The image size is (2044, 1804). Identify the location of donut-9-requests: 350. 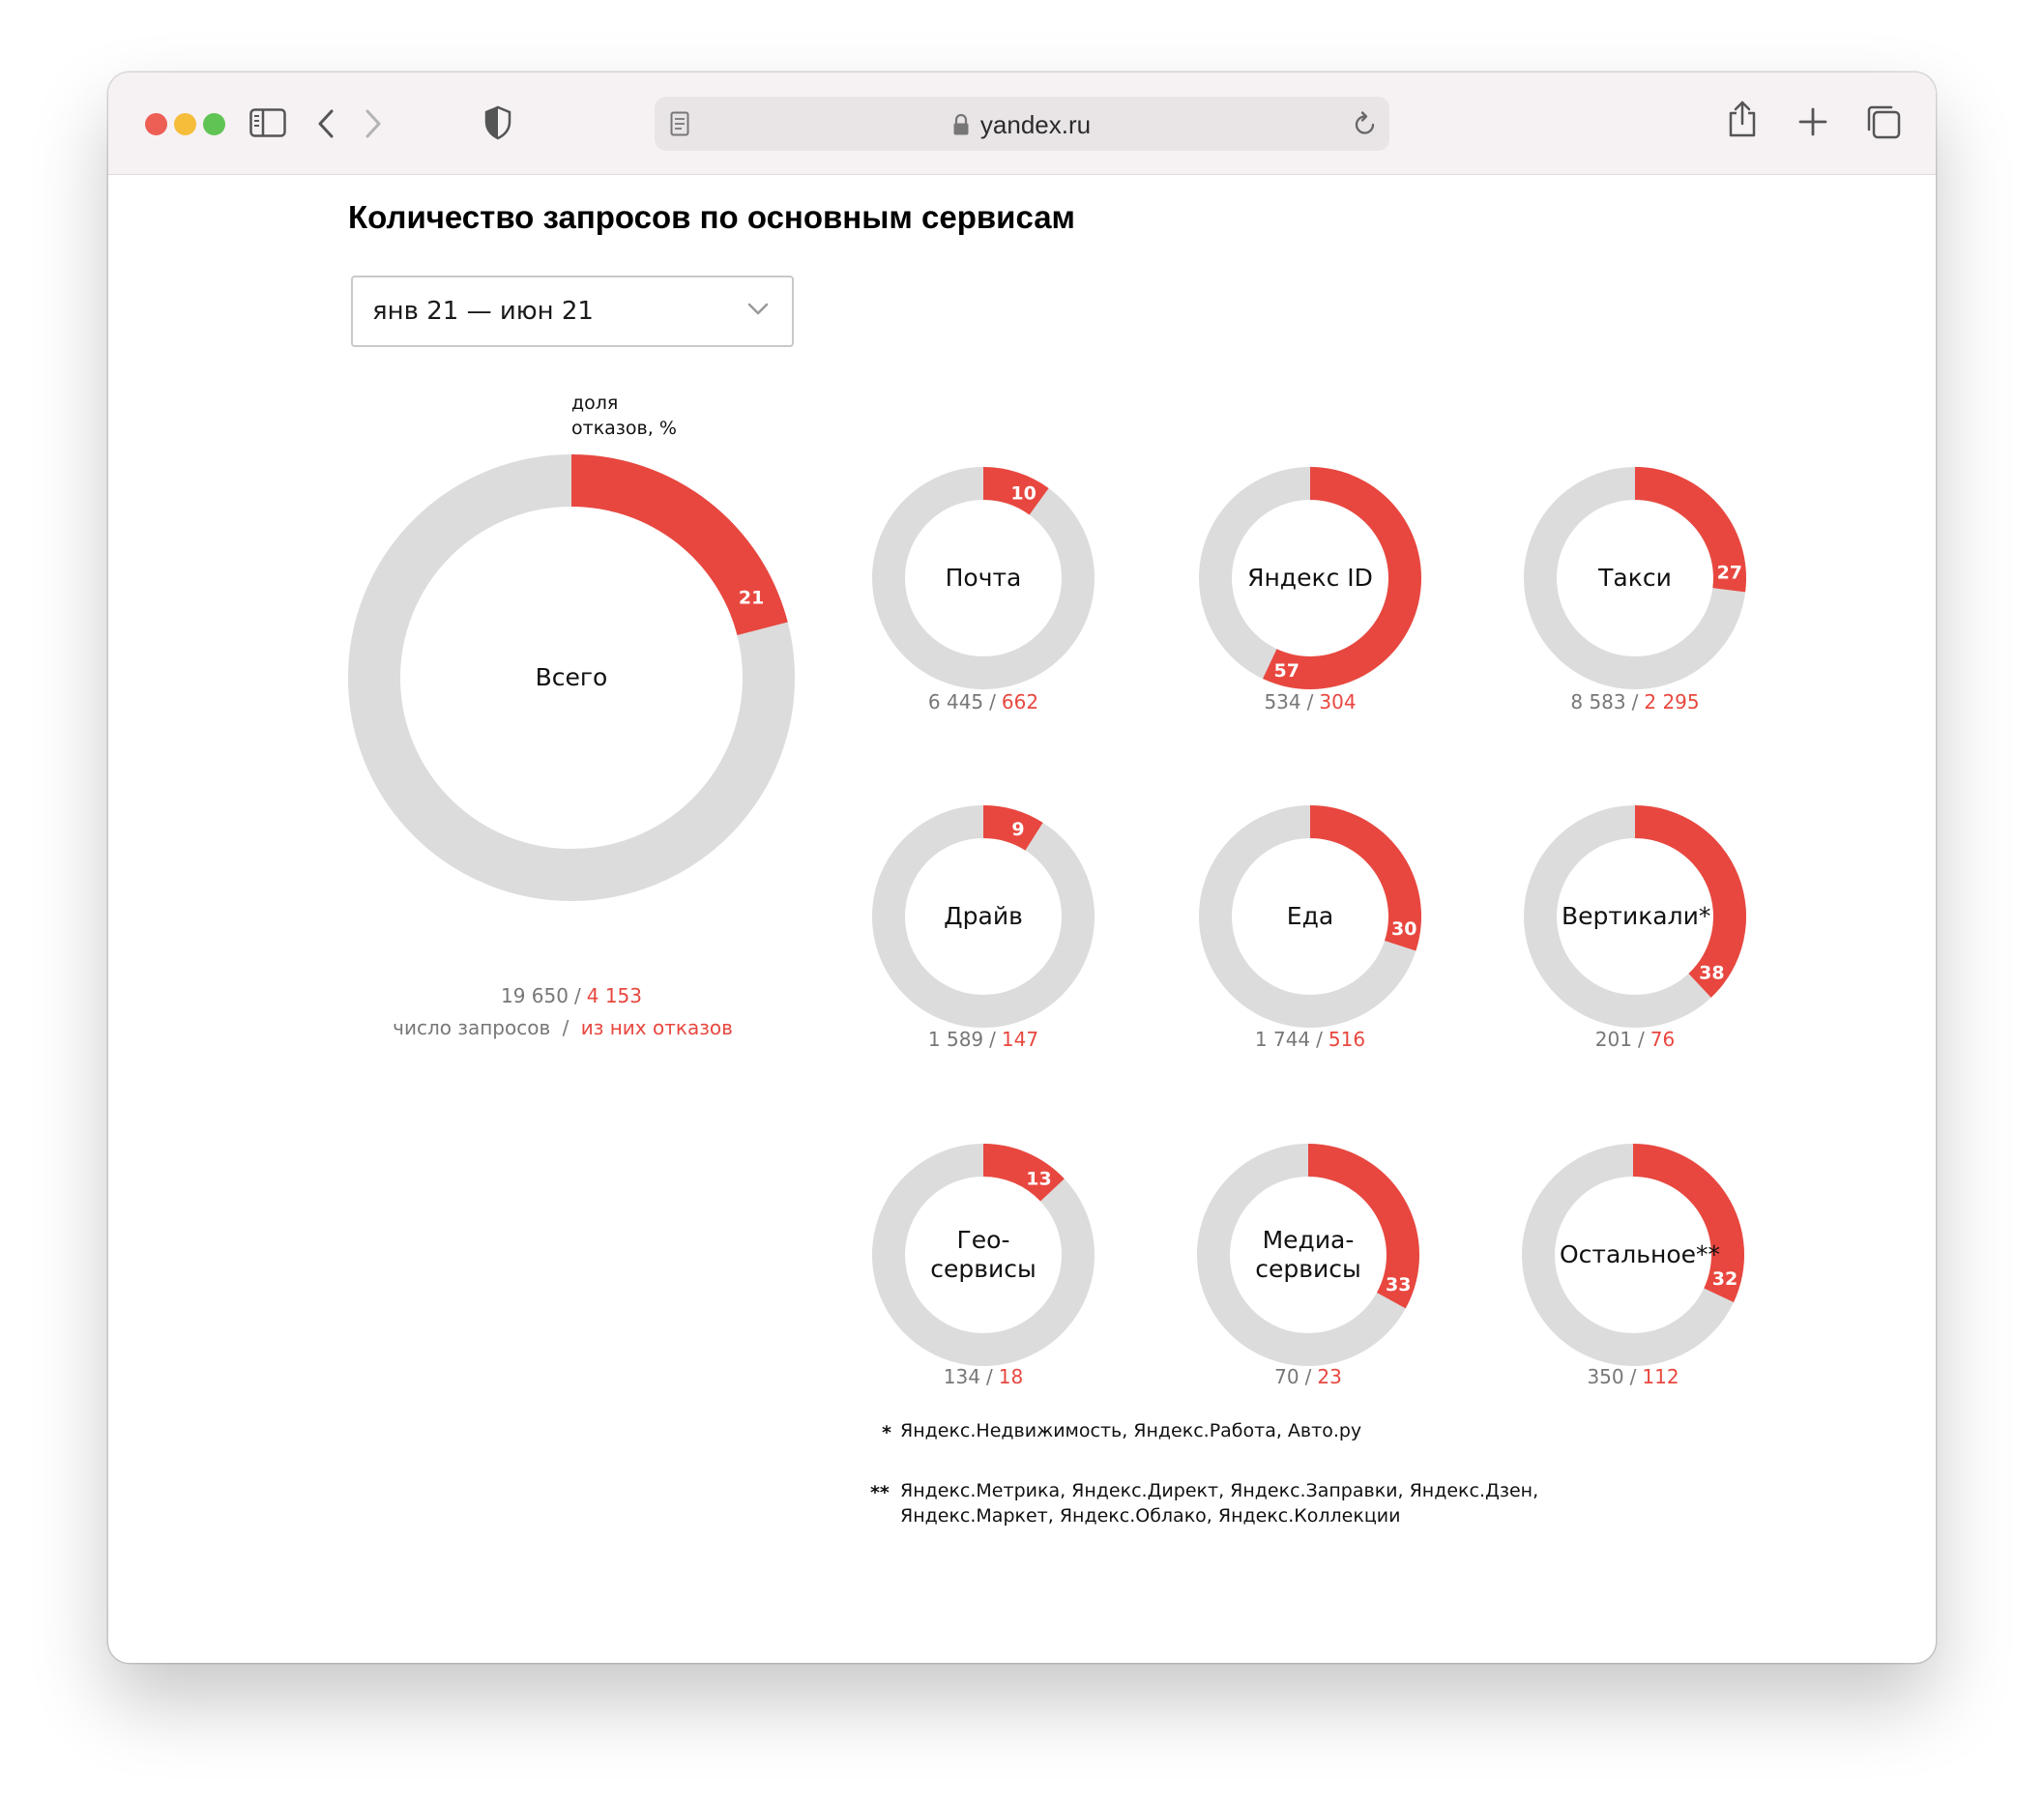
(1605, 1377).